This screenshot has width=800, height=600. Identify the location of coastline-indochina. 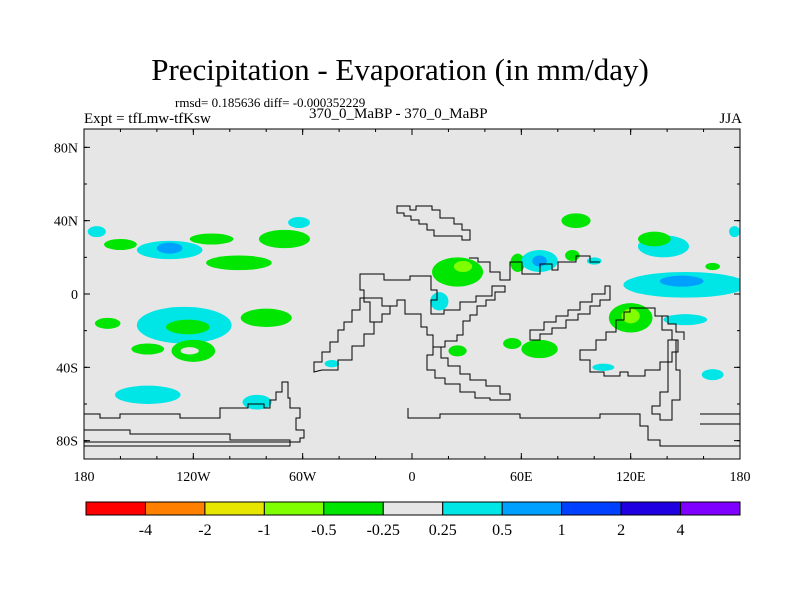
(570, 313).